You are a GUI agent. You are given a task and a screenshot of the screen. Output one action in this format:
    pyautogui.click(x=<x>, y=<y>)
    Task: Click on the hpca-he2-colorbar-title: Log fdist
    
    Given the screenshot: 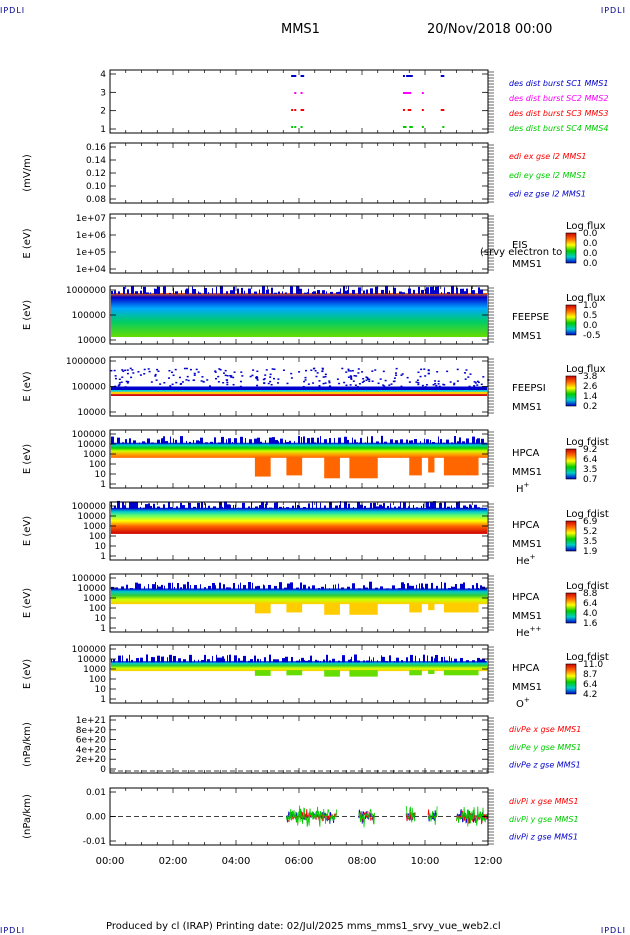 What is the action you would take?
    pyautogui.click(x=587, y=586)
    